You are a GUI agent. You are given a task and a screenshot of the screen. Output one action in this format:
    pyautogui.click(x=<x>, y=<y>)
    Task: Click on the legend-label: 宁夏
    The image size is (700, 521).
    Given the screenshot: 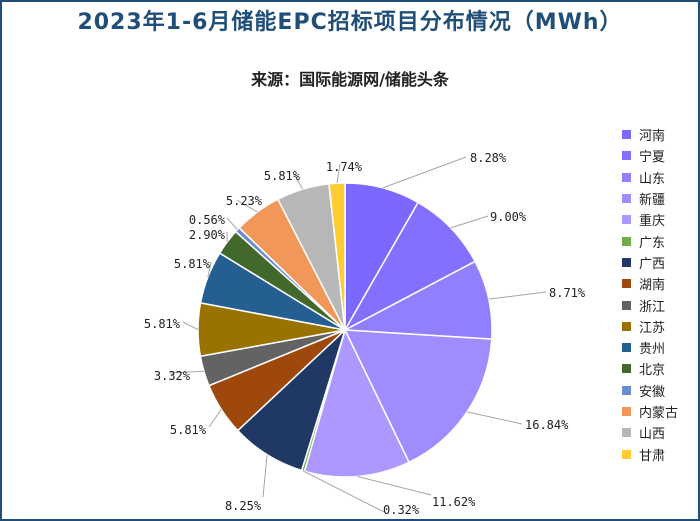 What is the action you would take?
    pyautogui.click(x=652, y=158)
    